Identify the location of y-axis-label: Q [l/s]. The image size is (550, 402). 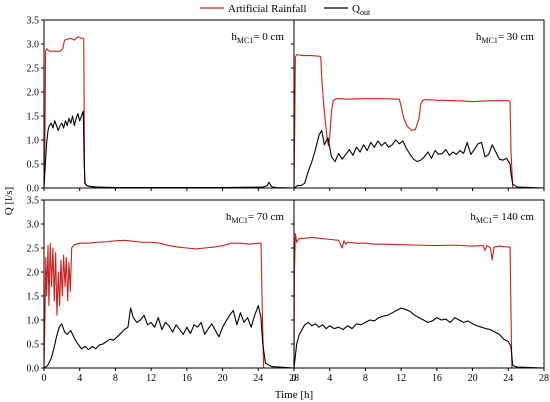
(9, 201).